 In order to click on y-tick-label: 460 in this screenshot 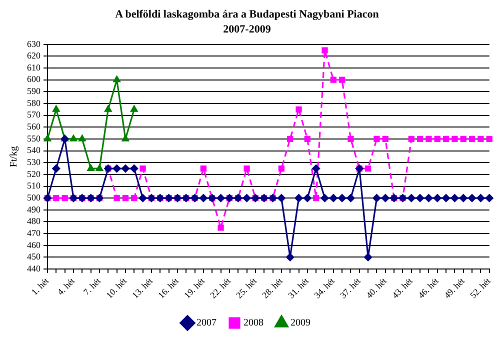, I will do `click(34, 245)`.